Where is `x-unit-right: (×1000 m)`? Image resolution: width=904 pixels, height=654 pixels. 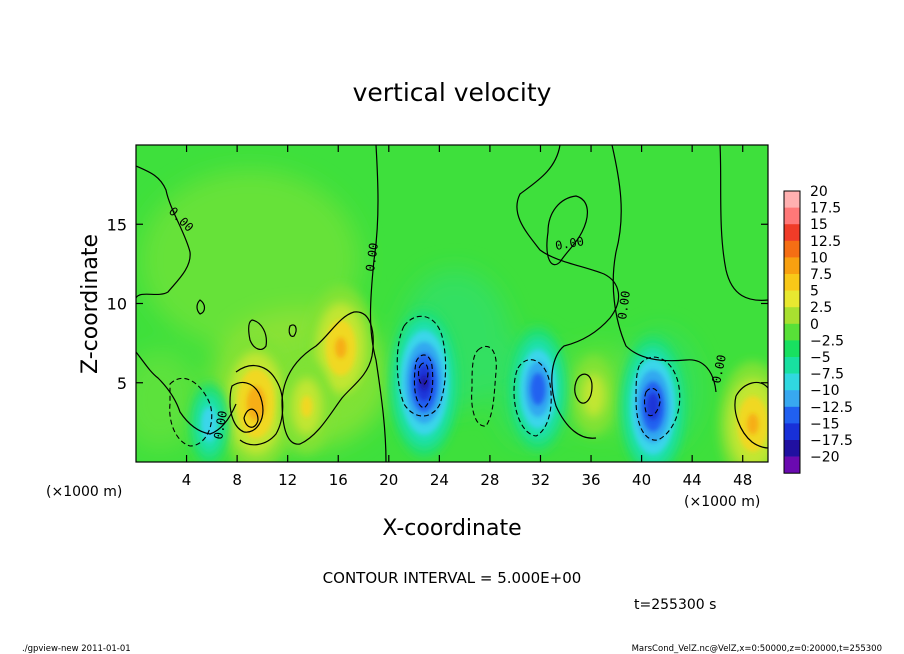
x-unit-right: (×1000 m) is located at coordinates (722, 502).